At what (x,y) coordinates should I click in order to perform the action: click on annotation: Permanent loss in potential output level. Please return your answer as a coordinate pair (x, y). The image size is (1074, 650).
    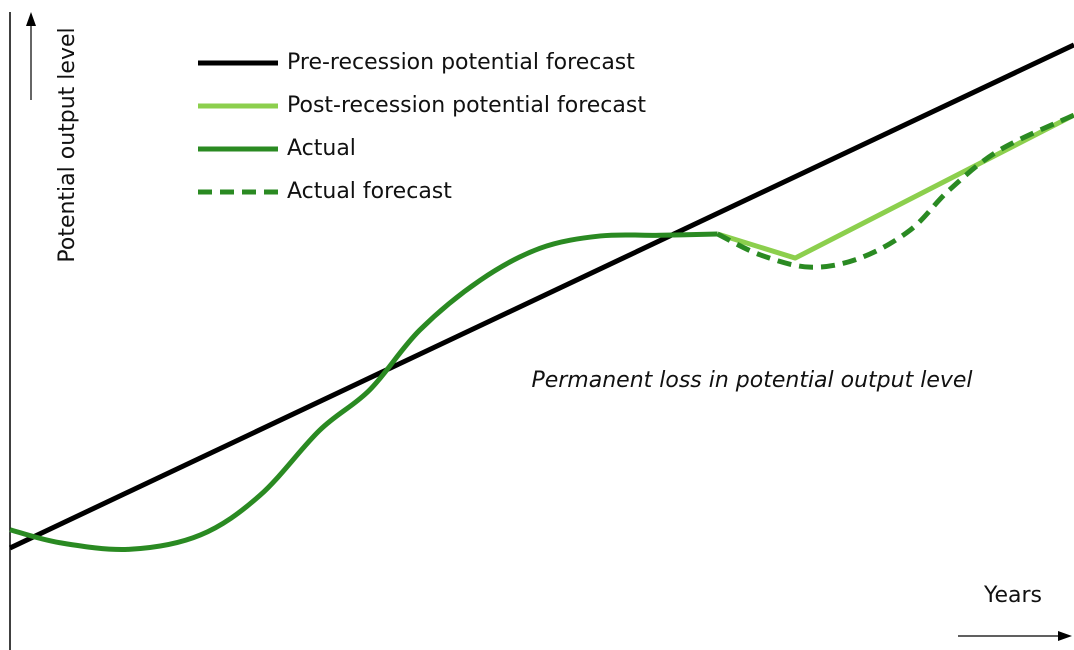
    Looking at the image, I should click on (751, 380).